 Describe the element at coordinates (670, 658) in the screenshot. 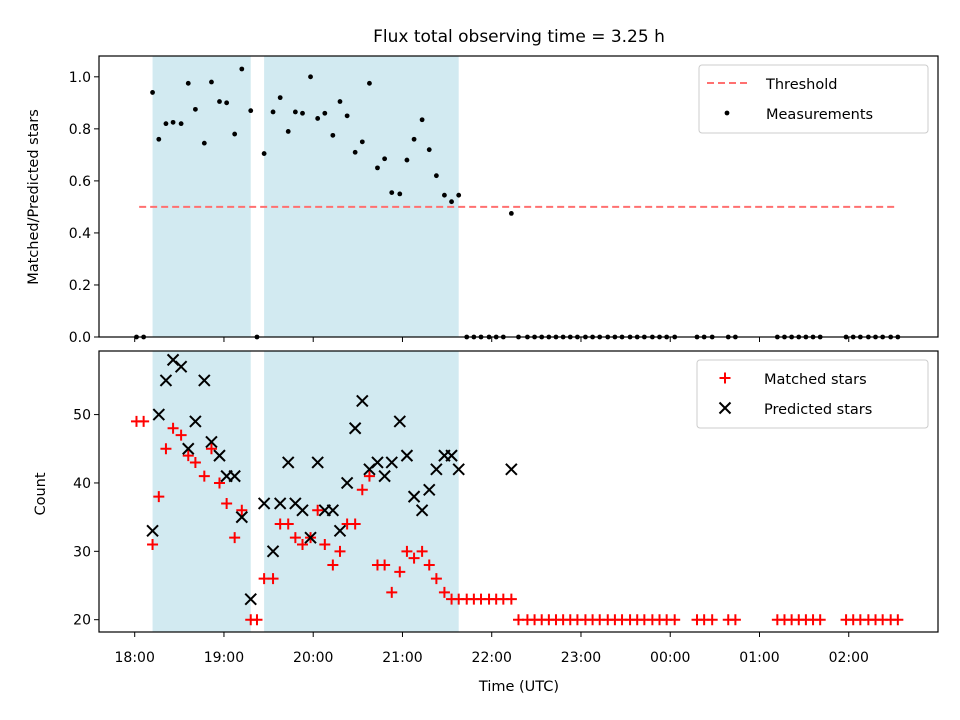

I see `x-tick-label: 00:00` at that location.